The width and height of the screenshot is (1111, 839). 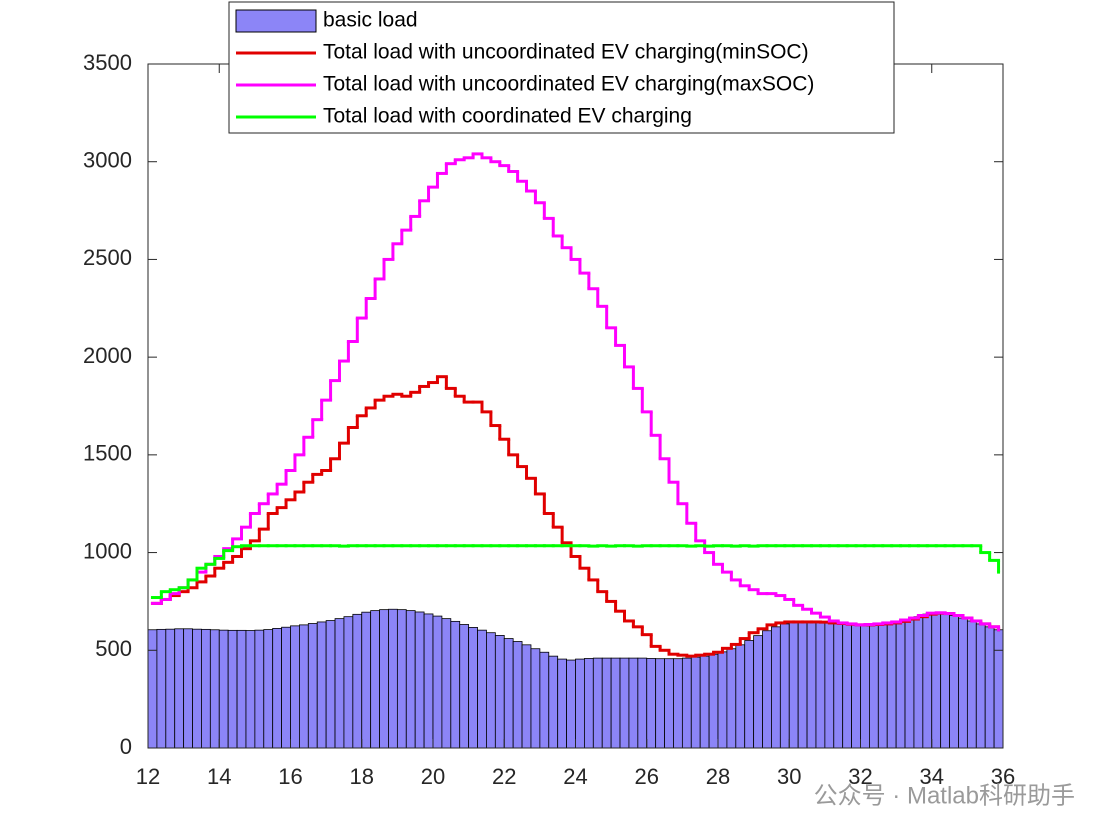 I want to click on x-tick-label: 14, so click(x=219, y=776).